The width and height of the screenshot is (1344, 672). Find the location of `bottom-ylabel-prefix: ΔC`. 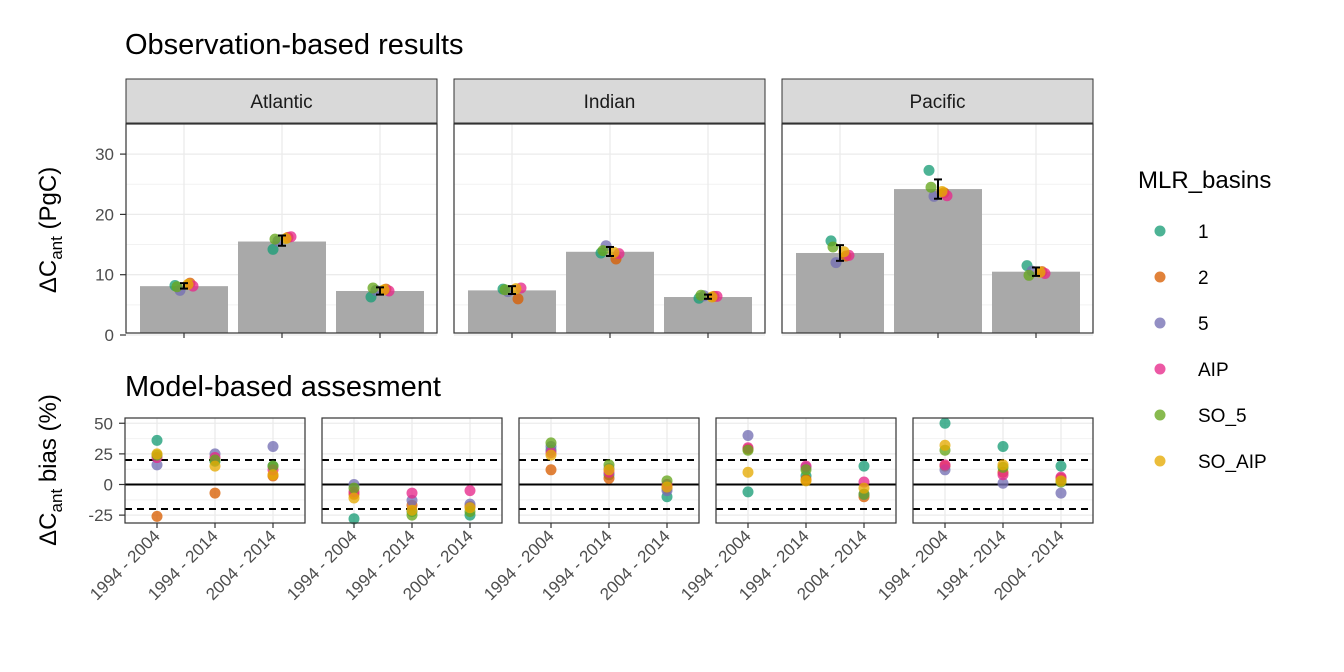

bottom-ylabel-prefix: ΔC is located at coordinates (48, 528).